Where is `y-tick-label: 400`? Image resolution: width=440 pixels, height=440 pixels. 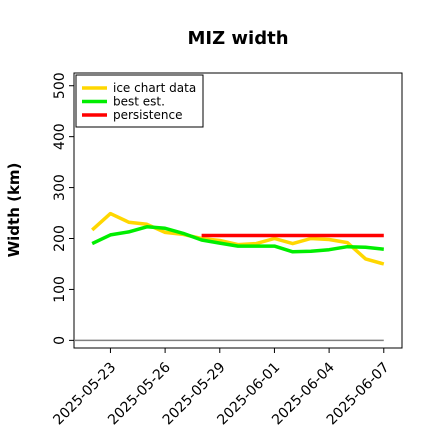
y-tick-label: 400 is located at coordinates (60, 136).